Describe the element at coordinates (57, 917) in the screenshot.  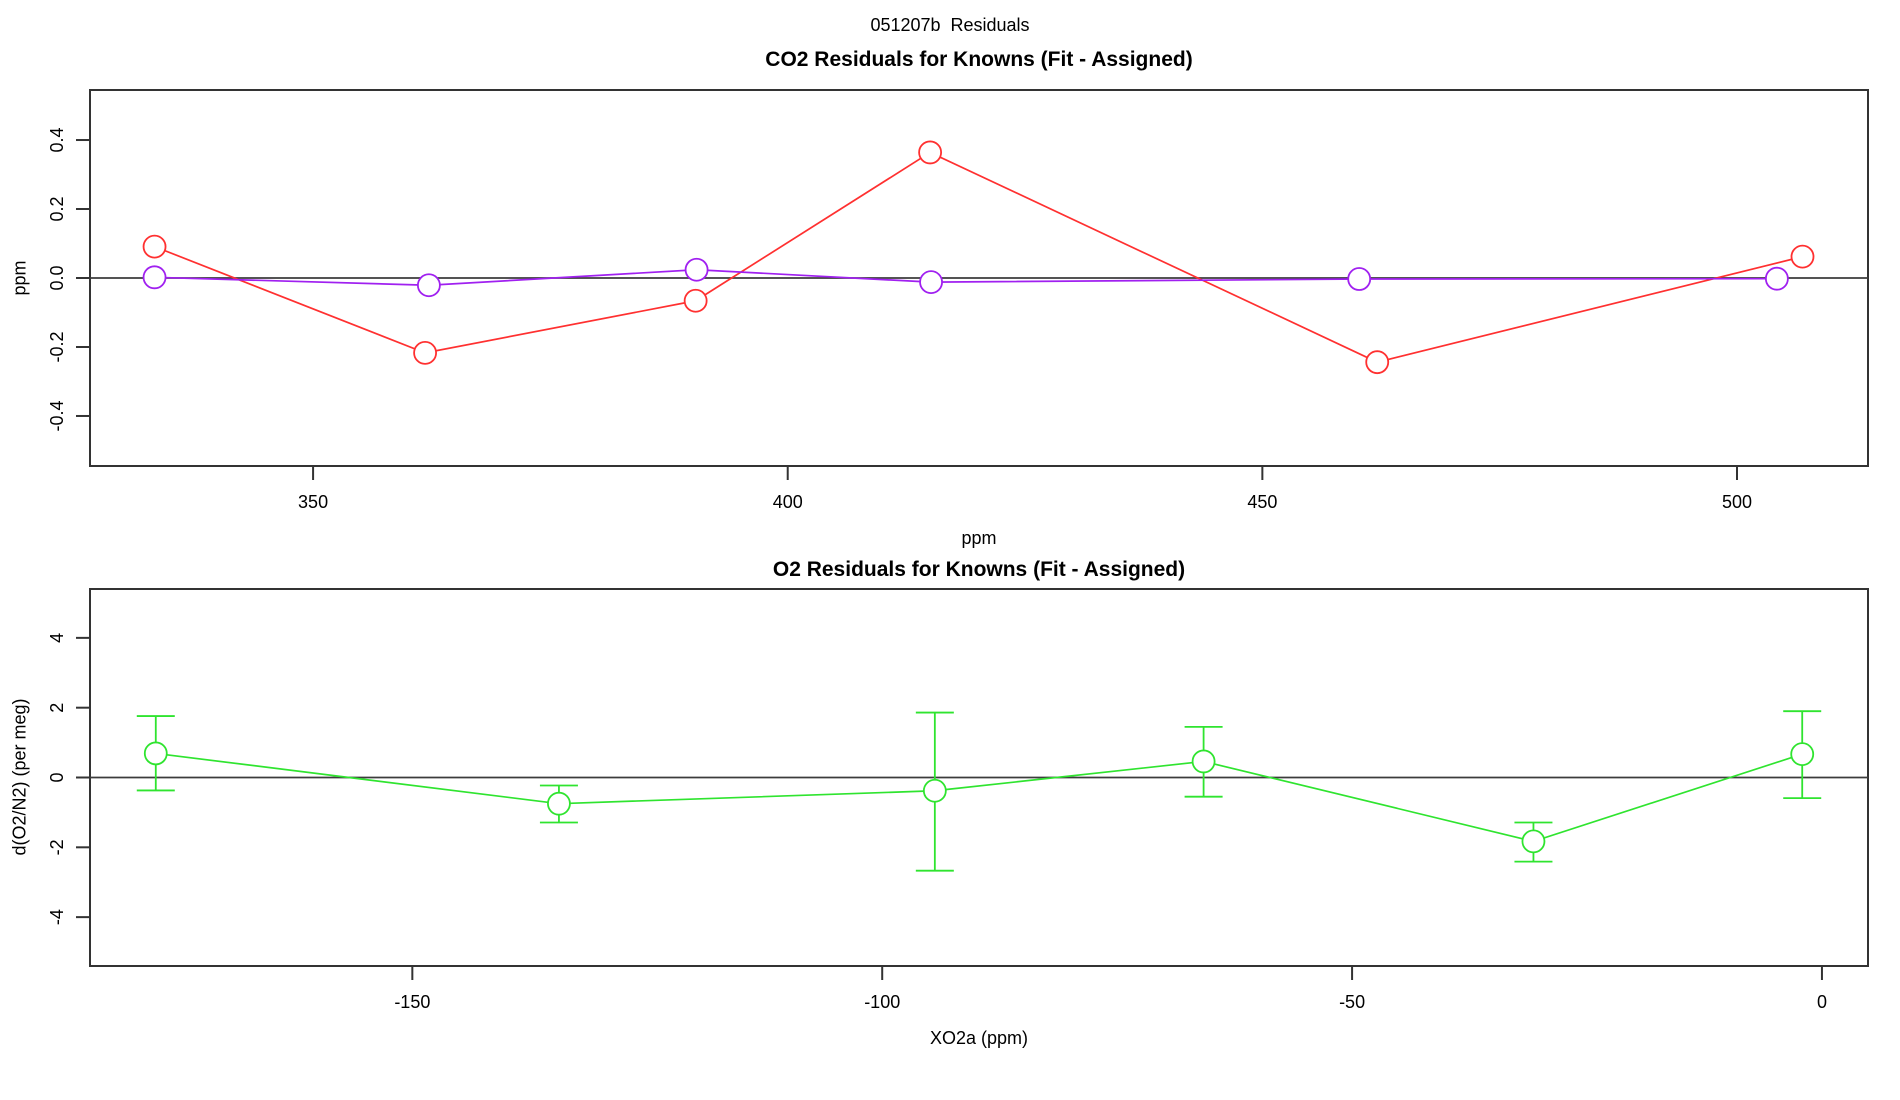
I see `y-tick-label: -4` at that location.